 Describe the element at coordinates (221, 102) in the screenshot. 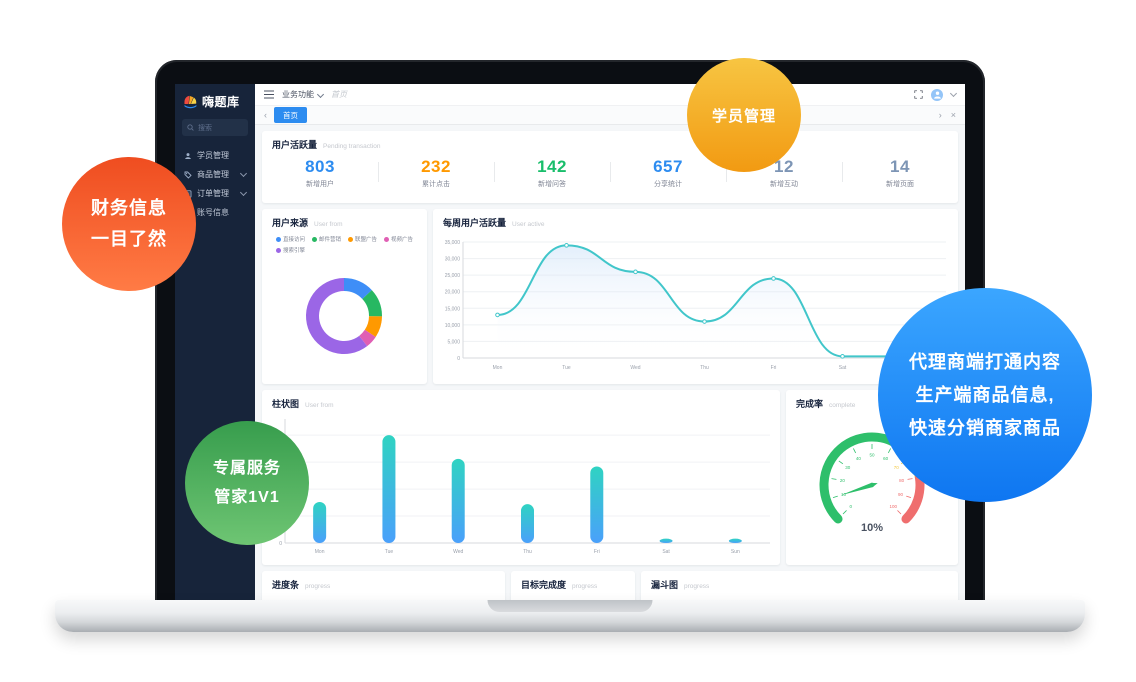

I see `app-title: 嗨题库` at that location.